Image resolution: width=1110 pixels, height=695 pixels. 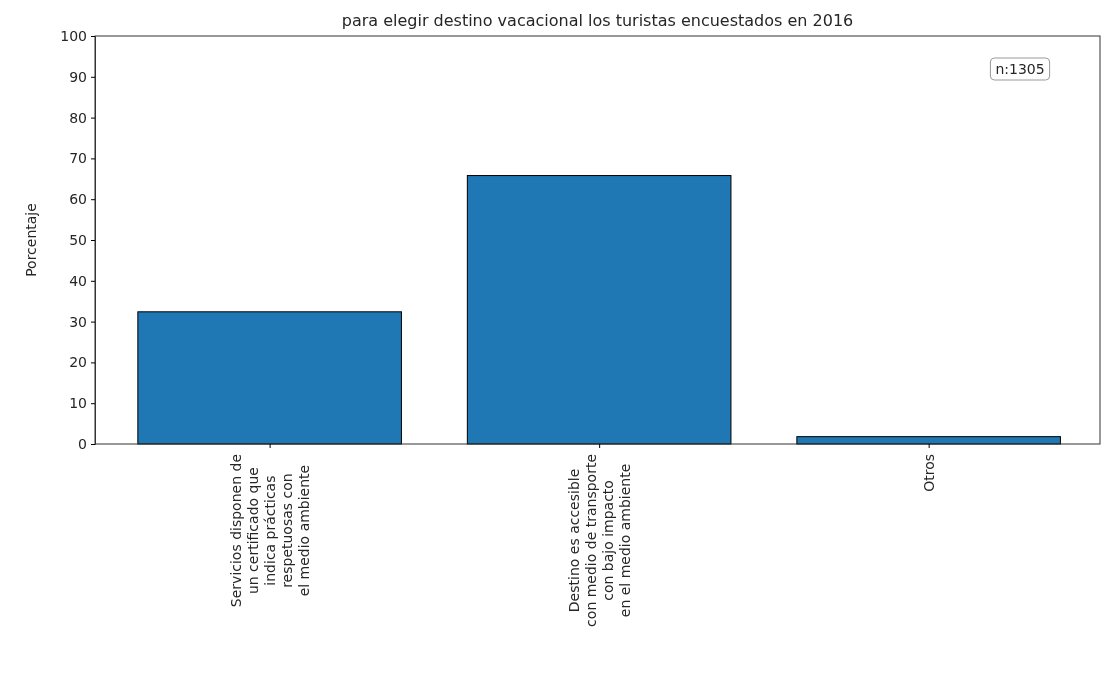 What do you see at coordinates (78, 280) in the screenshot?
I see `y-tick-label: 40` at bounding box center [78, 280].